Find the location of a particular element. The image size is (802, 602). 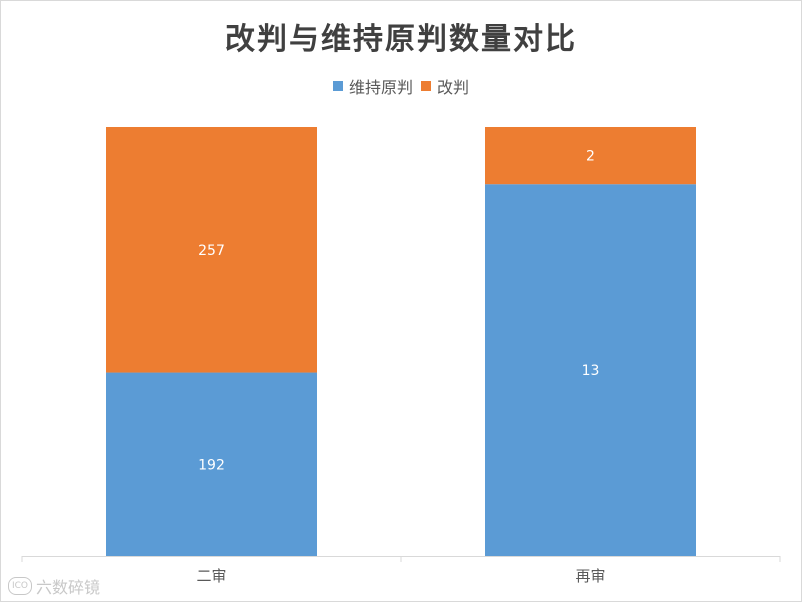

legend-label-revise: 改判 is located at coordinates (453, 87).